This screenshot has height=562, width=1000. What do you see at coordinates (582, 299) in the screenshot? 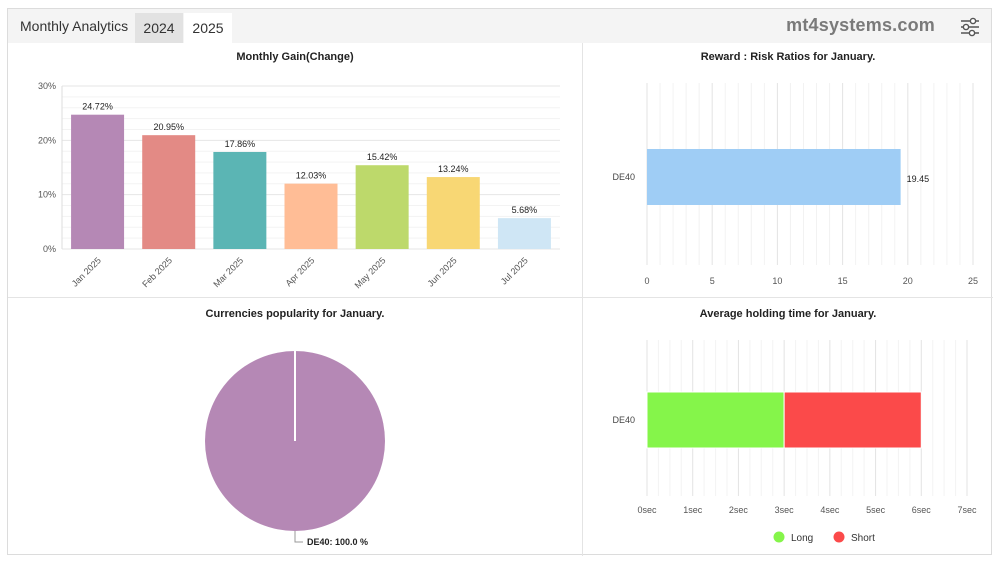
I see `panel-divider-vertical` at bounding box center [582, 299].